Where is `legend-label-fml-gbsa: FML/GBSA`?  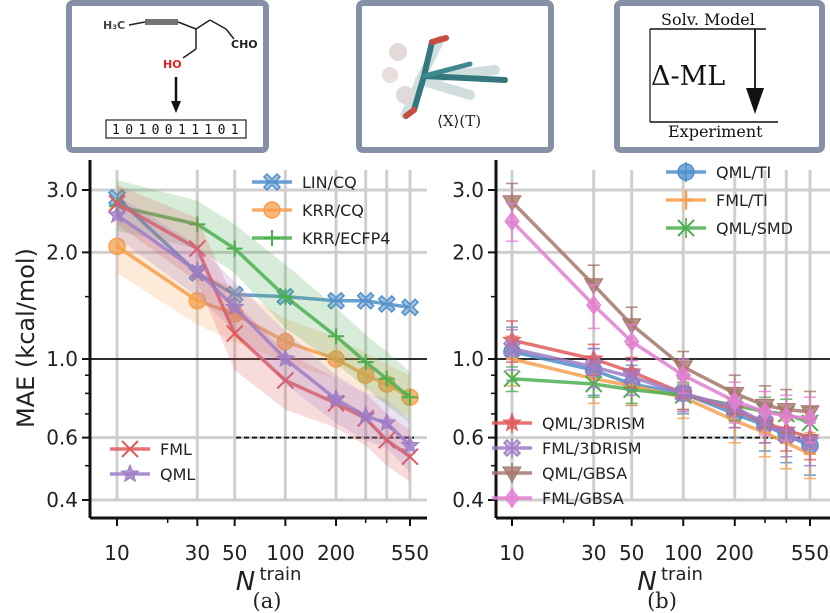
legend-label-fml-gbsa: FML/GBSA is located at coordinates (583, 498).